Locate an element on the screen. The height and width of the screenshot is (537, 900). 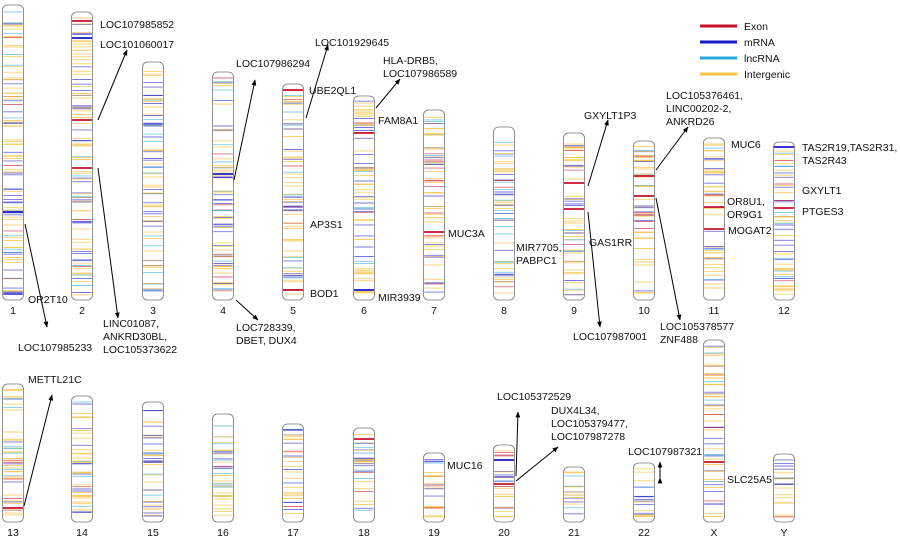
gene-label-line: PTGES3 is located at coordinates (823, 212).